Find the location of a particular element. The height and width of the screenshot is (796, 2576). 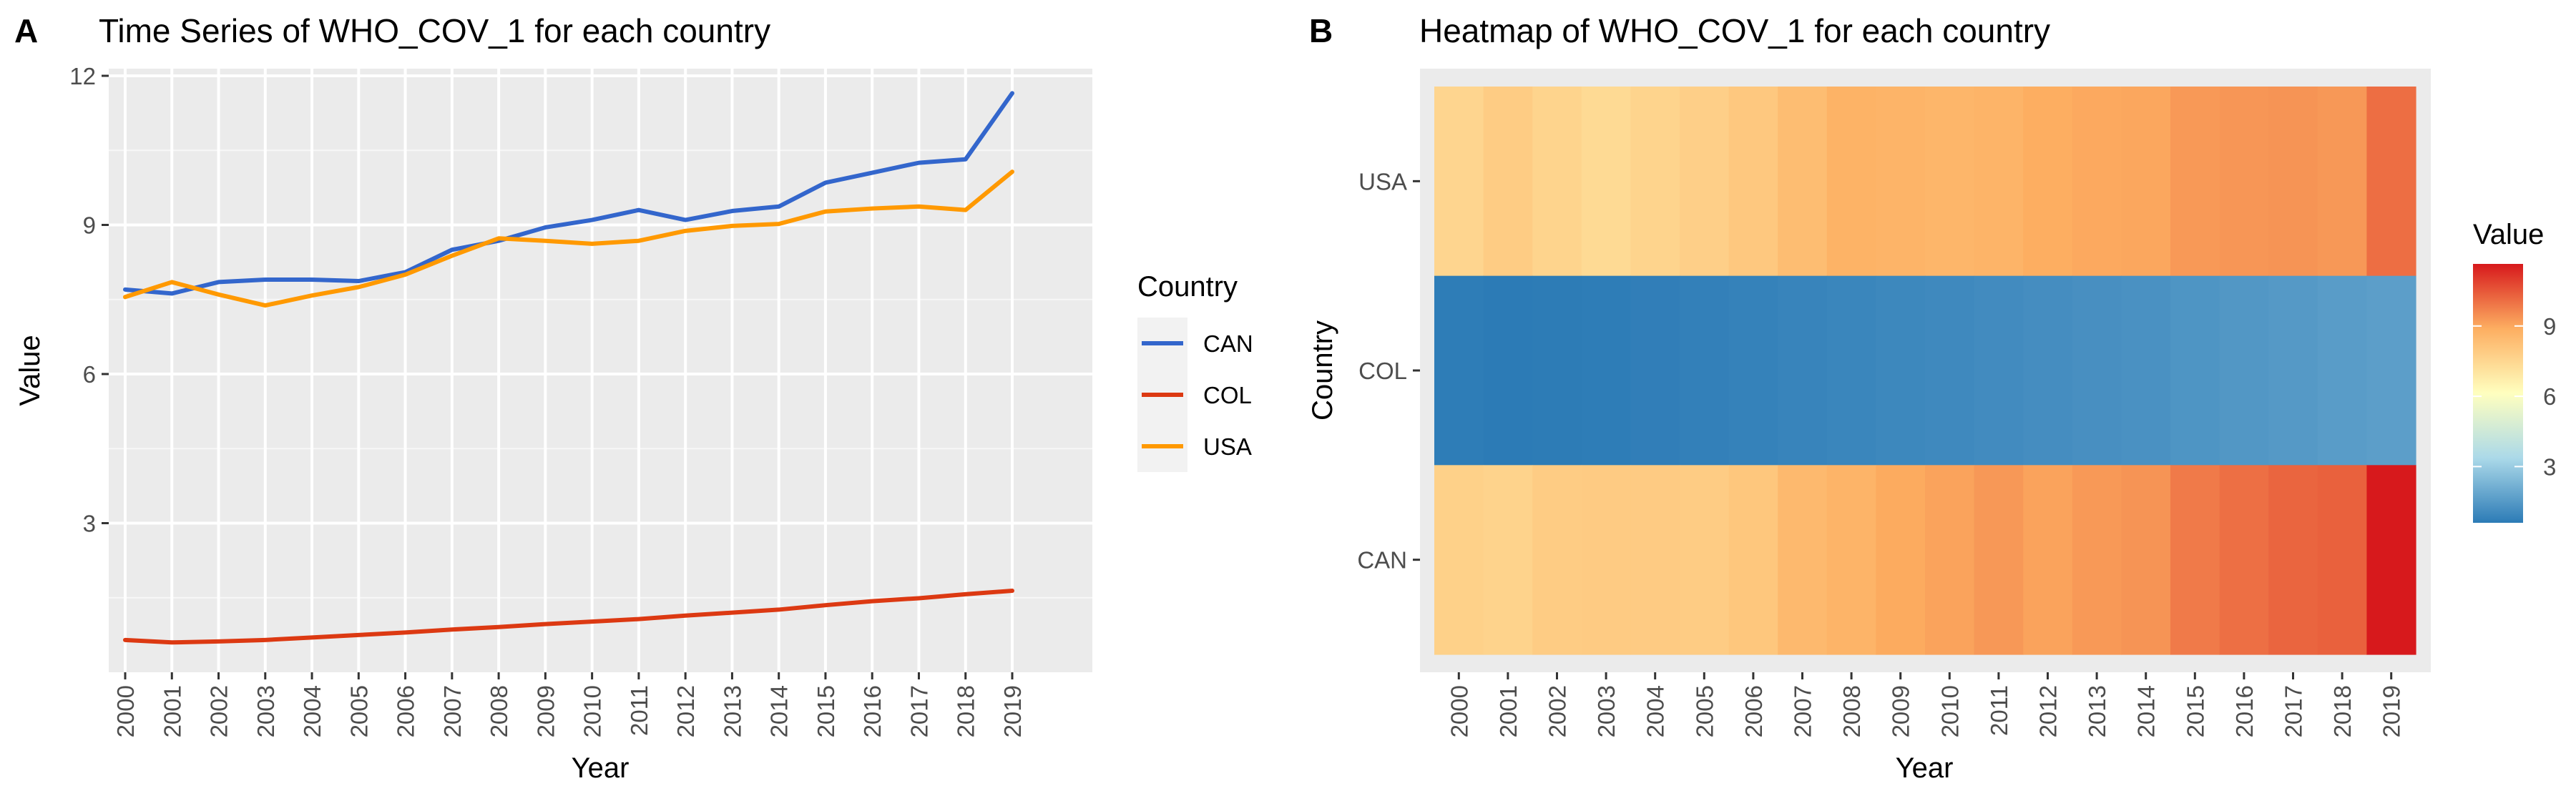

y-tick-label: 9 is located at coordinates (89, 225).